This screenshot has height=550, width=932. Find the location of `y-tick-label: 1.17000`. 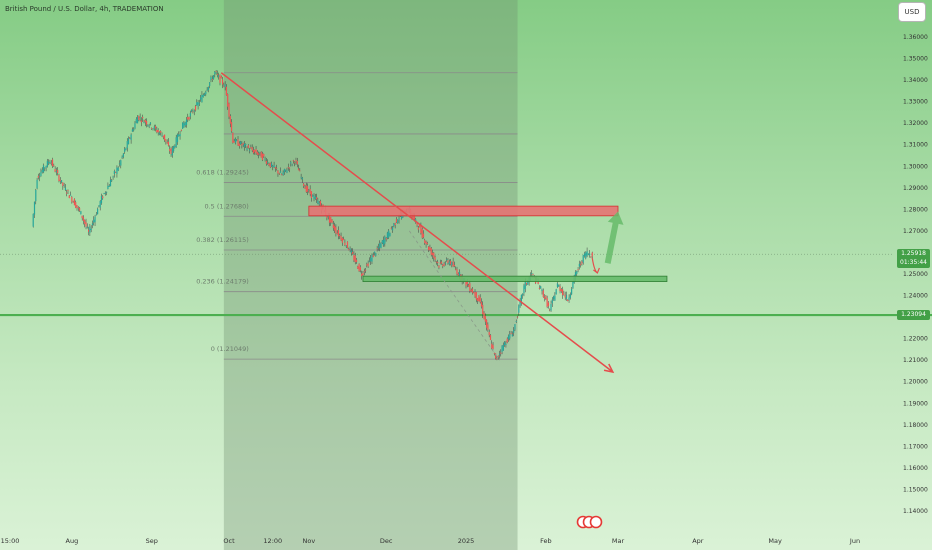

y-tick-label: 1.17000 is located at coordinates (915, 446).